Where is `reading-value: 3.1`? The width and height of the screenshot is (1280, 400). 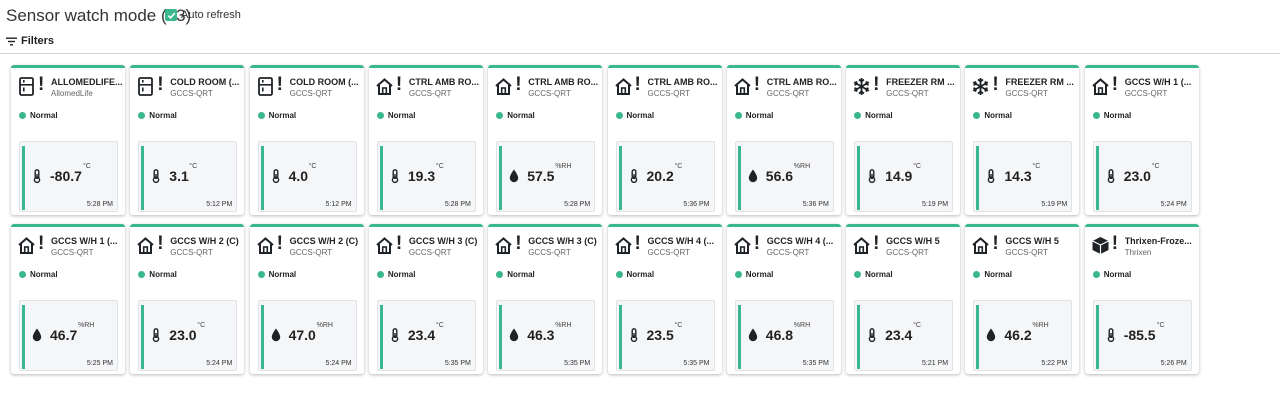
reading-value: 3.1 is located at coordinates (179, 176).